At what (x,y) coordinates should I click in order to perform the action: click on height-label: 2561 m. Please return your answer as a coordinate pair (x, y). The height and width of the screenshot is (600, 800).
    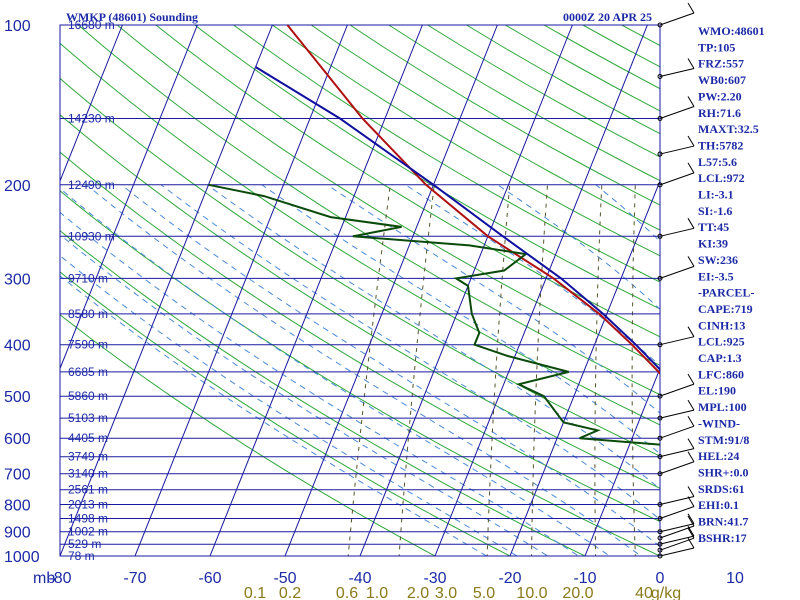
    Looking at the image, I should click on (88, 490).